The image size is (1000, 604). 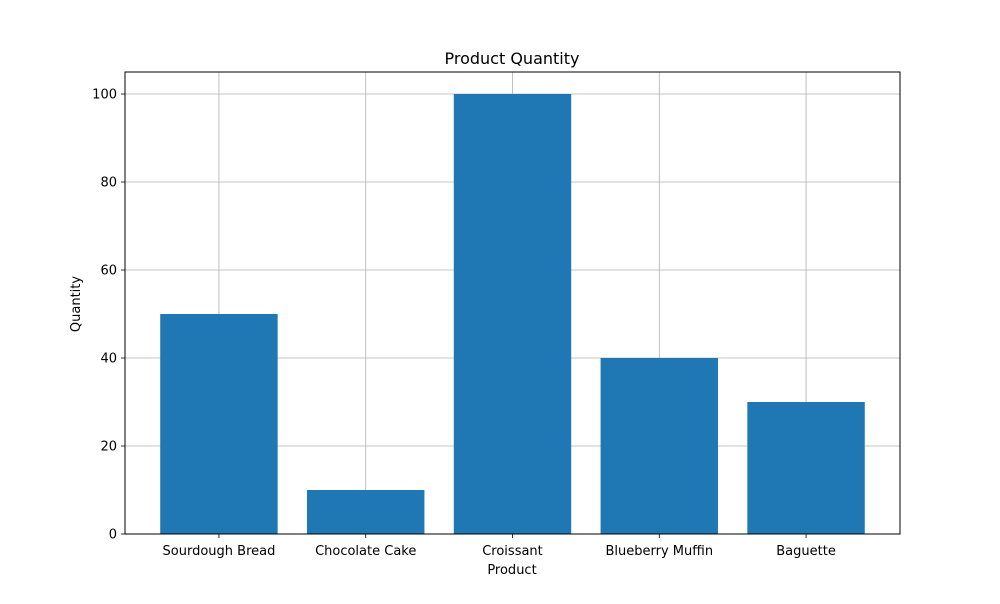 I want to click on bar-croissant, so click(x=512, y=314).